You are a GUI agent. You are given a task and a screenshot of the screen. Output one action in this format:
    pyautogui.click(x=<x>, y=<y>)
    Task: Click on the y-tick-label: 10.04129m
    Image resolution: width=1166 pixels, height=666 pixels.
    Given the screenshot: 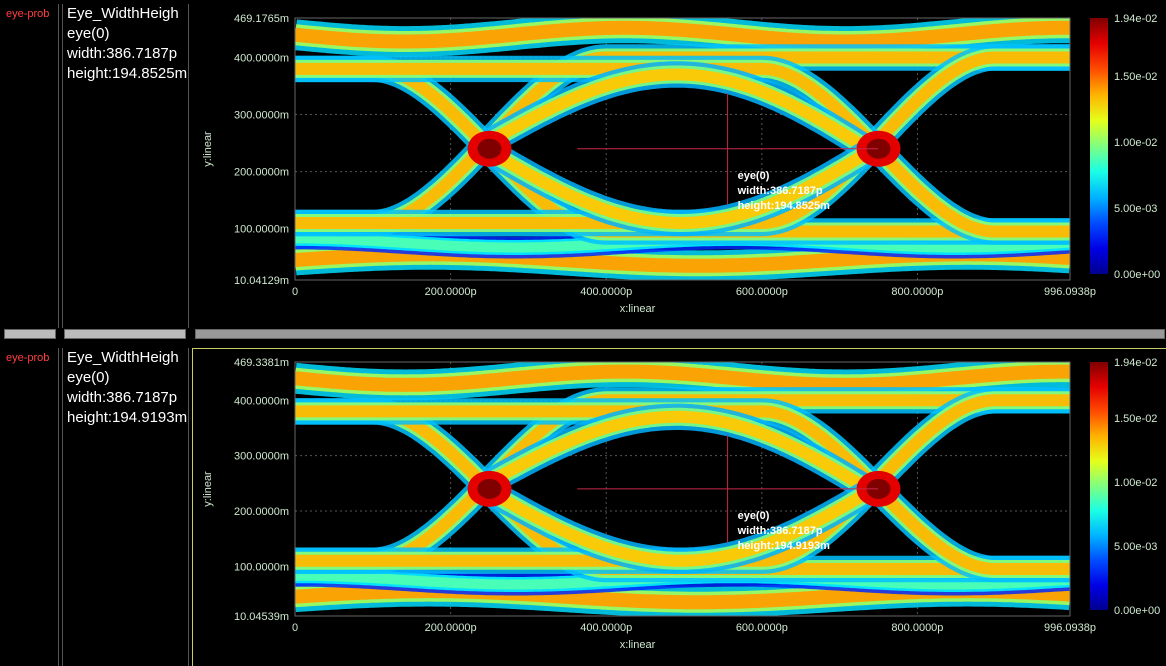 What is the action you would take?
    pyautogui.click(x=261, y=281)
    